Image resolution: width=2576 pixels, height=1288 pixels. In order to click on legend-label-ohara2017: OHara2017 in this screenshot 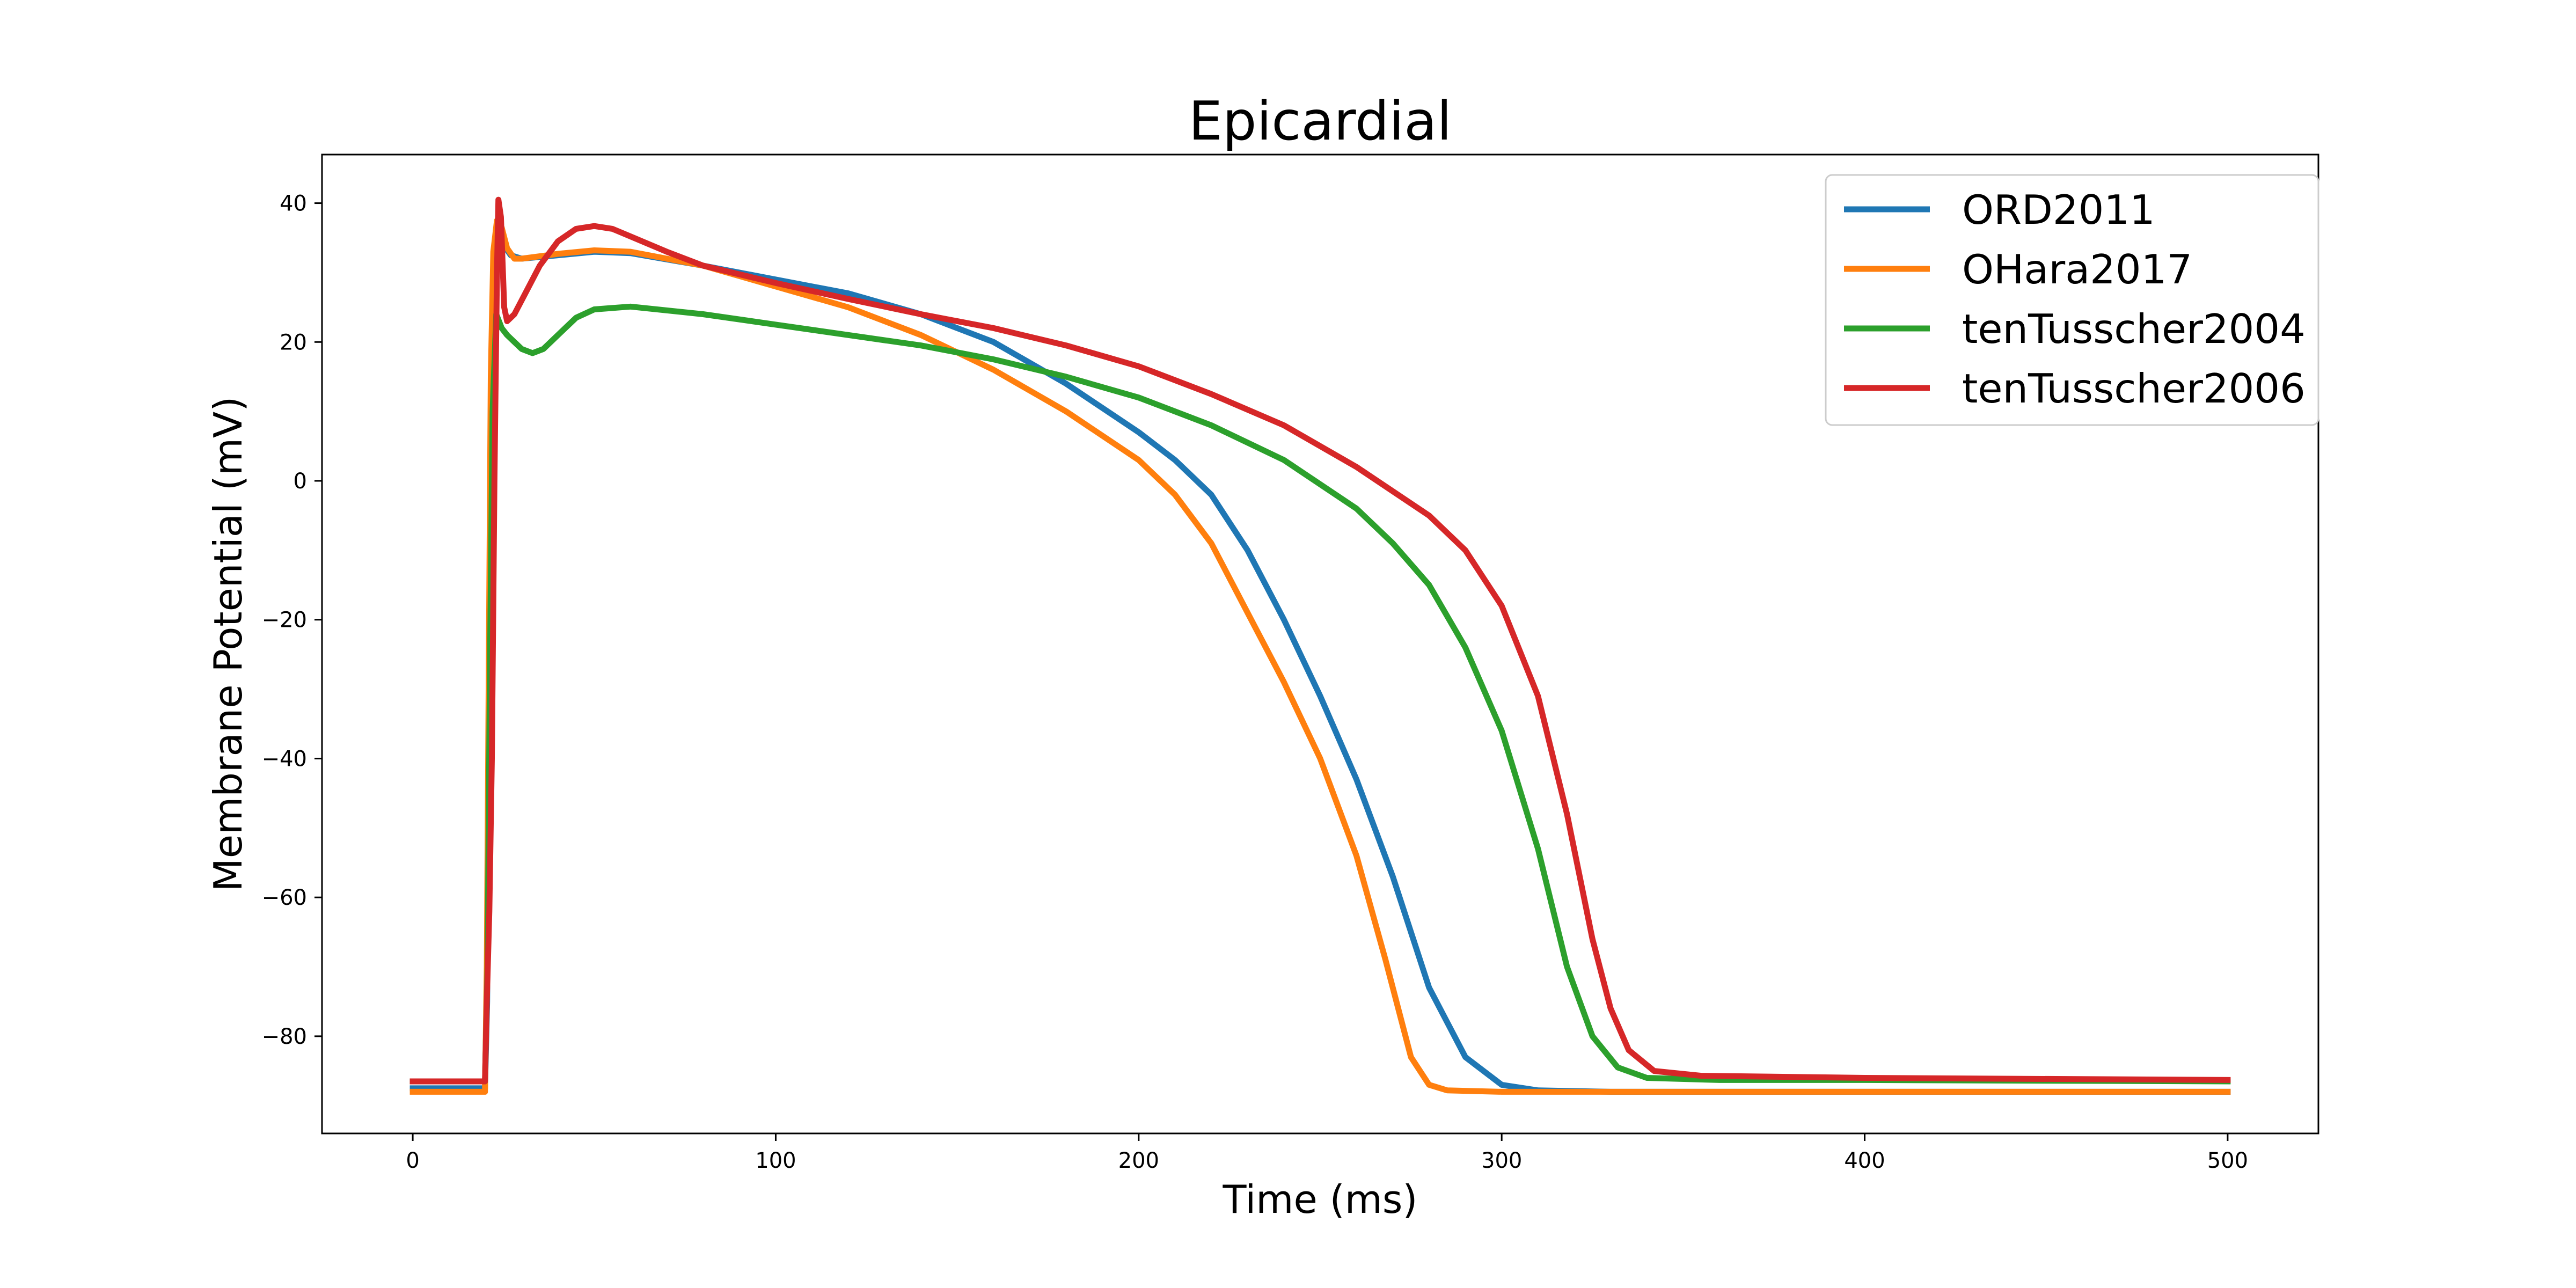, I will do `click(2077, 269)`.